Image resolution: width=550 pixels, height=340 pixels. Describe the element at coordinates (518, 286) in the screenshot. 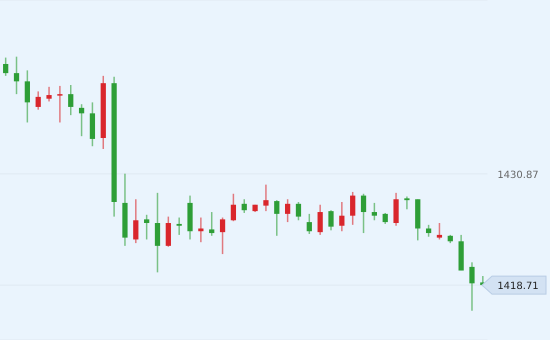

I see `y-tick-label: 1418.71` at that location.